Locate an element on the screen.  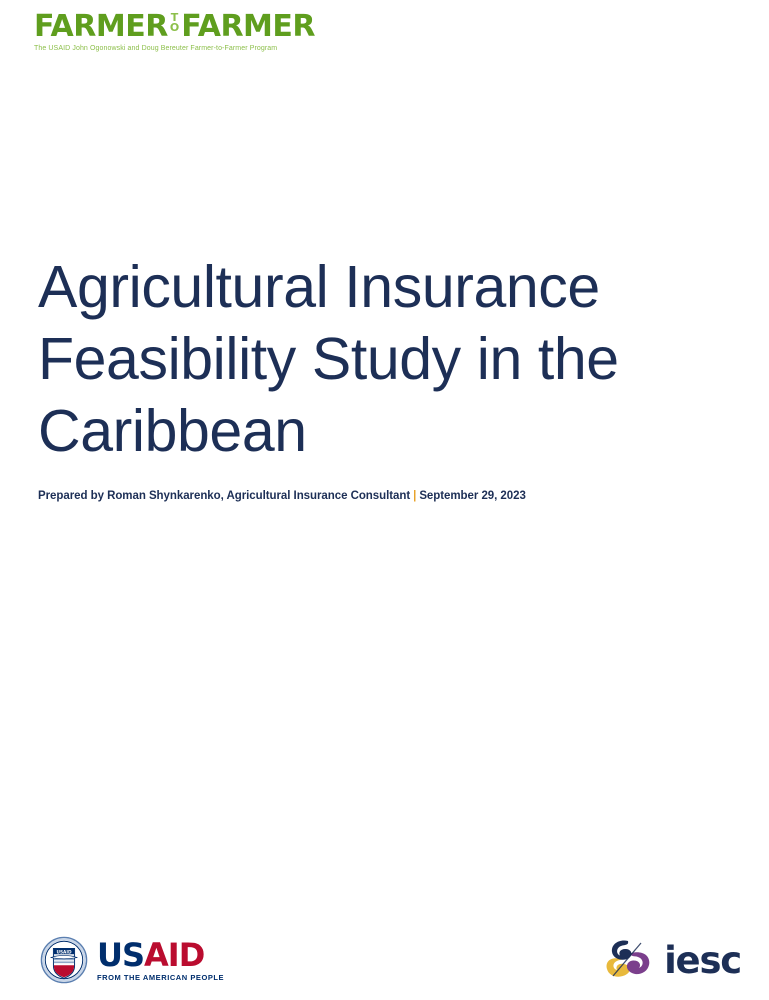
iesc-mark-icon is located at coordinates (628, 960).